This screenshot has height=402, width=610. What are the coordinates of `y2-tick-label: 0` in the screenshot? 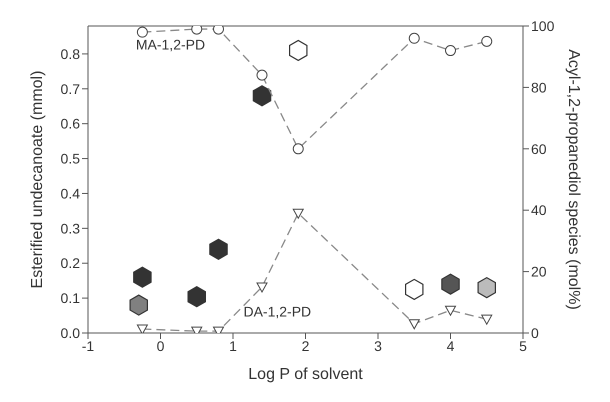 It's located at (535, 332).